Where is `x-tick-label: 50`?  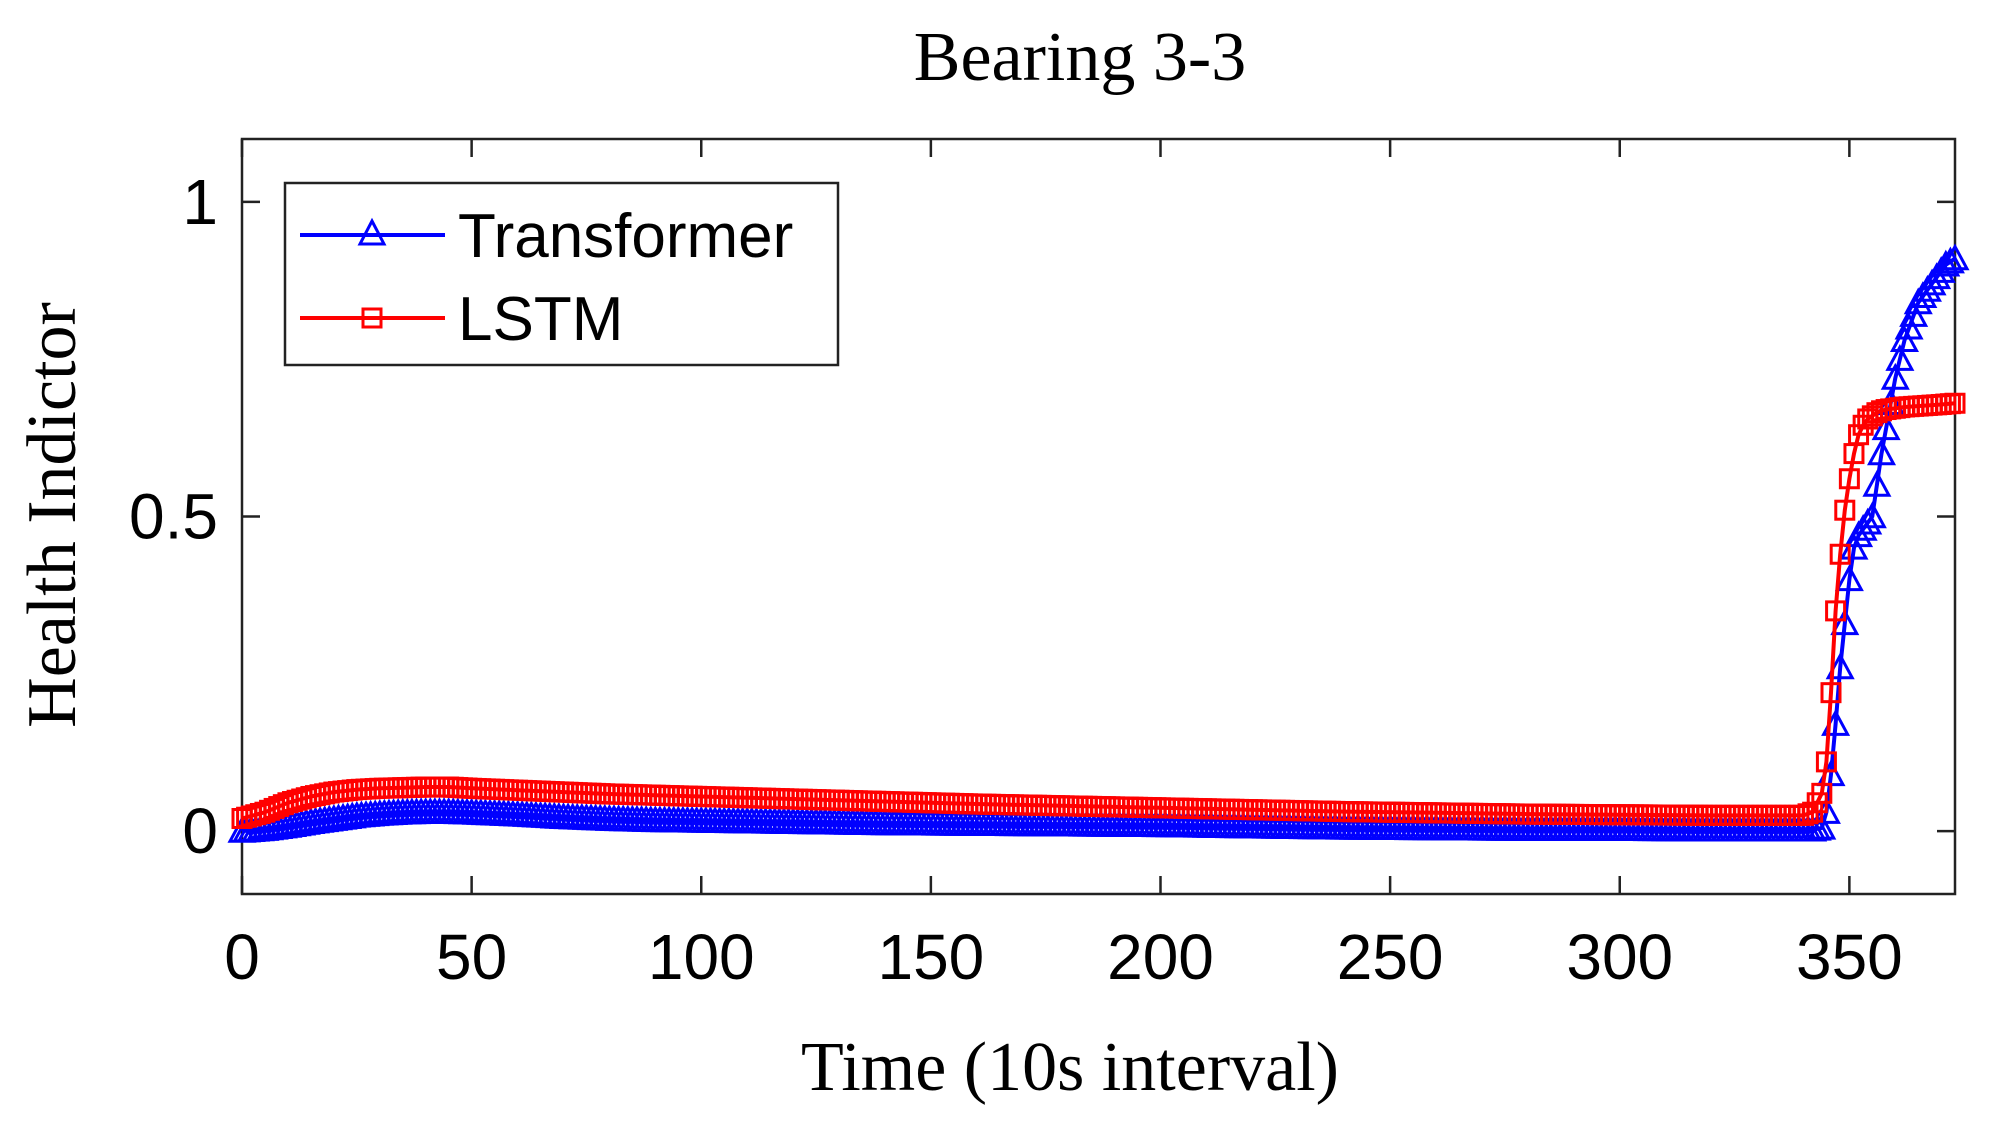
x-tick-label: 50 is located at coordinates (471, 957).